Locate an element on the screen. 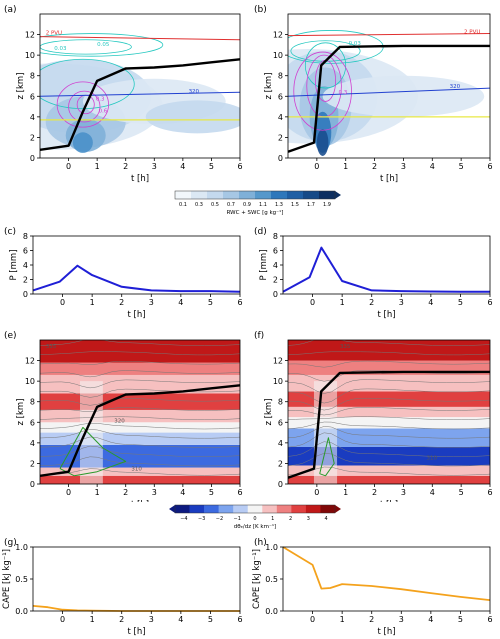 This screenshot has height=639, width=500. x-tick-label-g: 3 is located at coordinates (151, 619).